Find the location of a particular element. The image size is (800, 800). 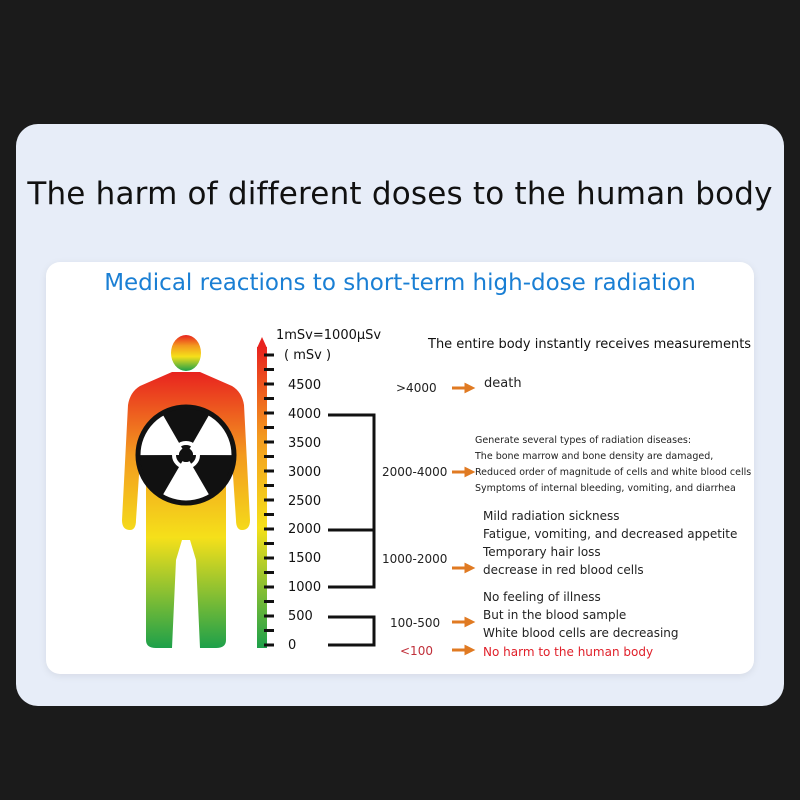

arrow-right-icon is located at coordinates (464, 519).